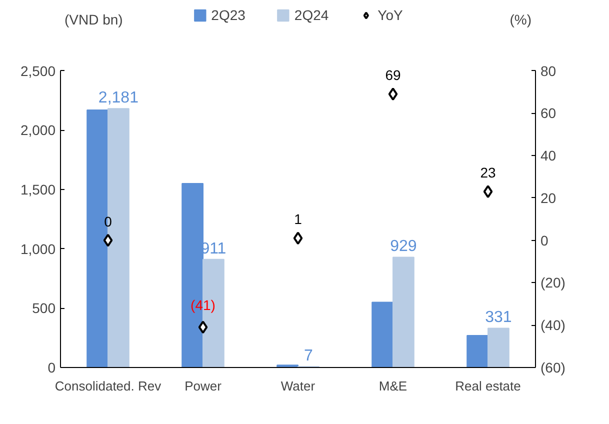  Describe the element at coordinates (553, 368) in the screenshot. I see `y2-tick-label: (60)` at that location.